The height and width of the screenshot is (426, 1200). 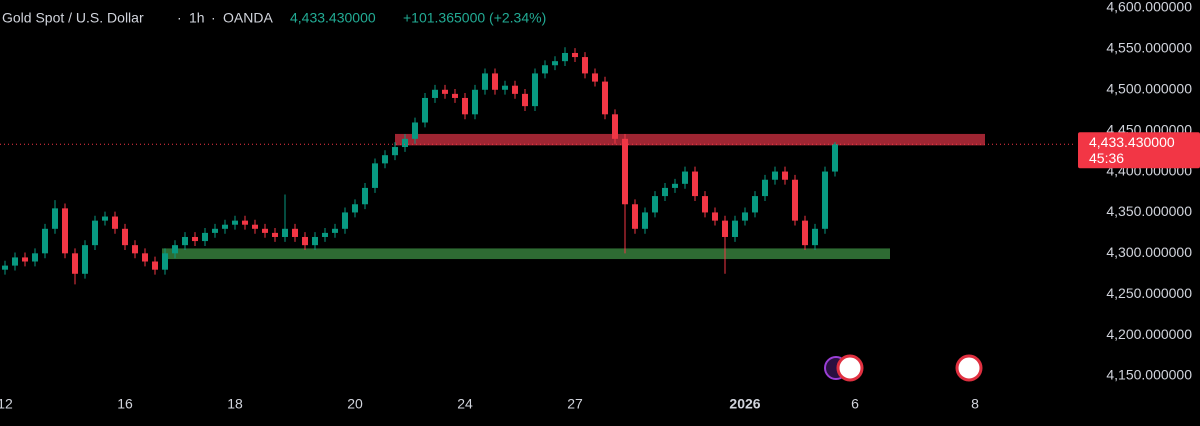 I want to click on last-price-label: 4,433.430000, so click(x=1132, y=142).